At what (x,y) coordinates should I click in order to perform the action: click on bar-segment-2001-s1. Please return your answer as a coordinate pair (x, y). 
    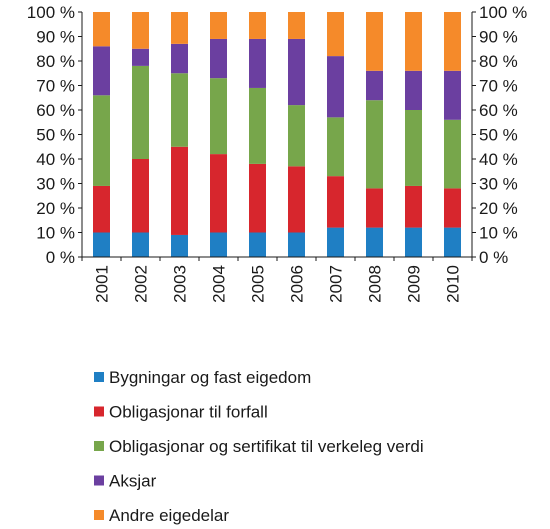
    Looking at the image, I should click on (101, 209).